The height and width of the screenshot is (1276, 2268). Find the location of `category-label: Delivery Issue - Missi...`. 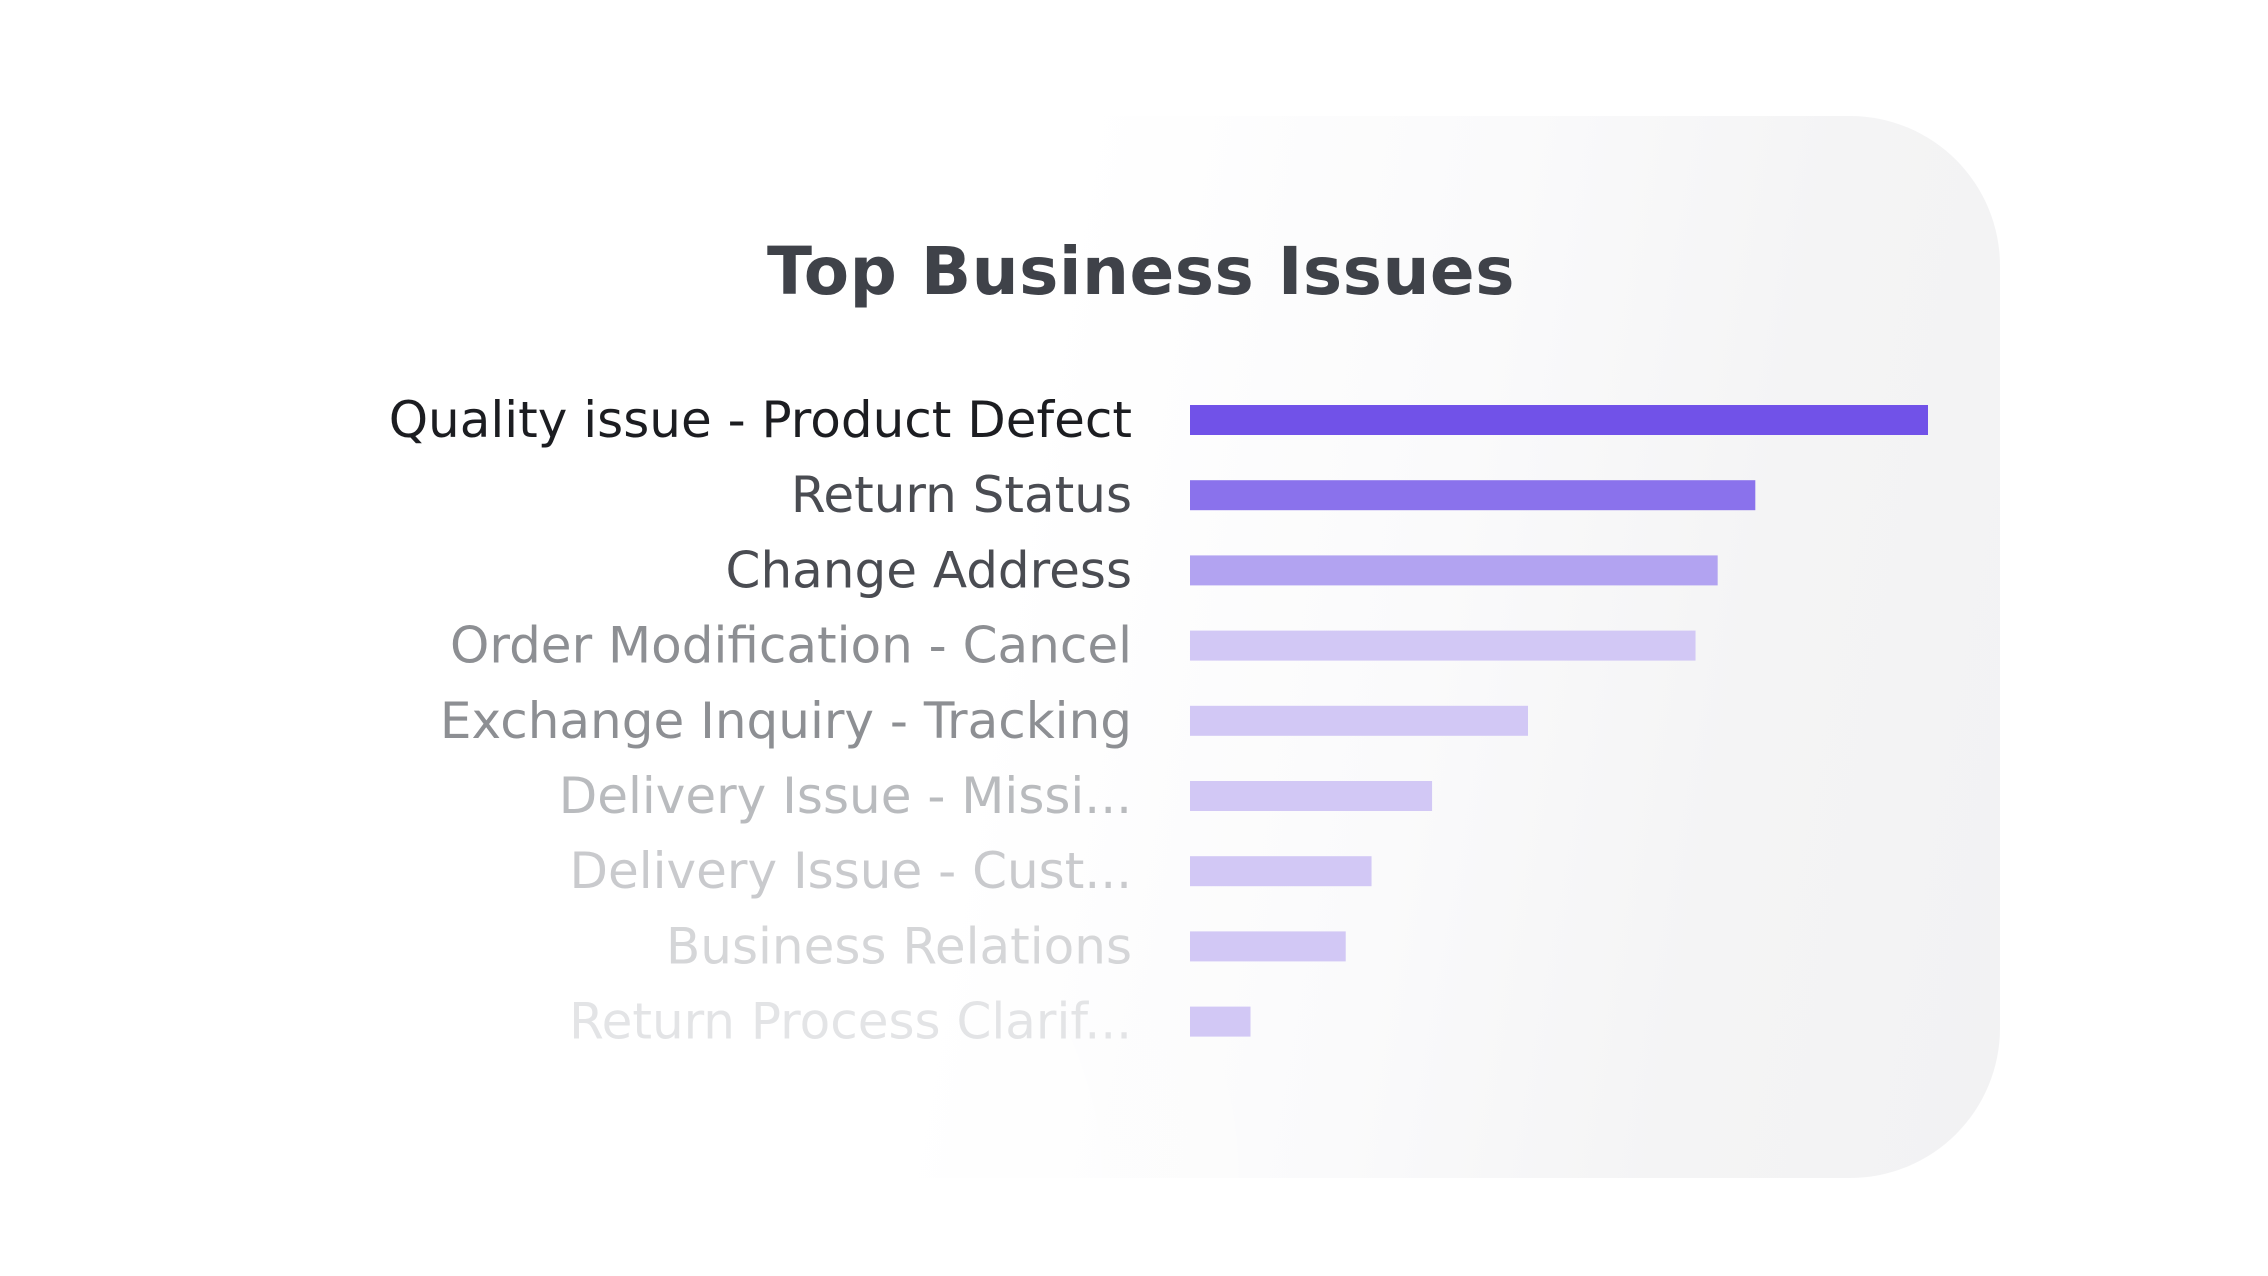

category-label: Delivery Issue - Missi... is located at coordinates (845, 796).